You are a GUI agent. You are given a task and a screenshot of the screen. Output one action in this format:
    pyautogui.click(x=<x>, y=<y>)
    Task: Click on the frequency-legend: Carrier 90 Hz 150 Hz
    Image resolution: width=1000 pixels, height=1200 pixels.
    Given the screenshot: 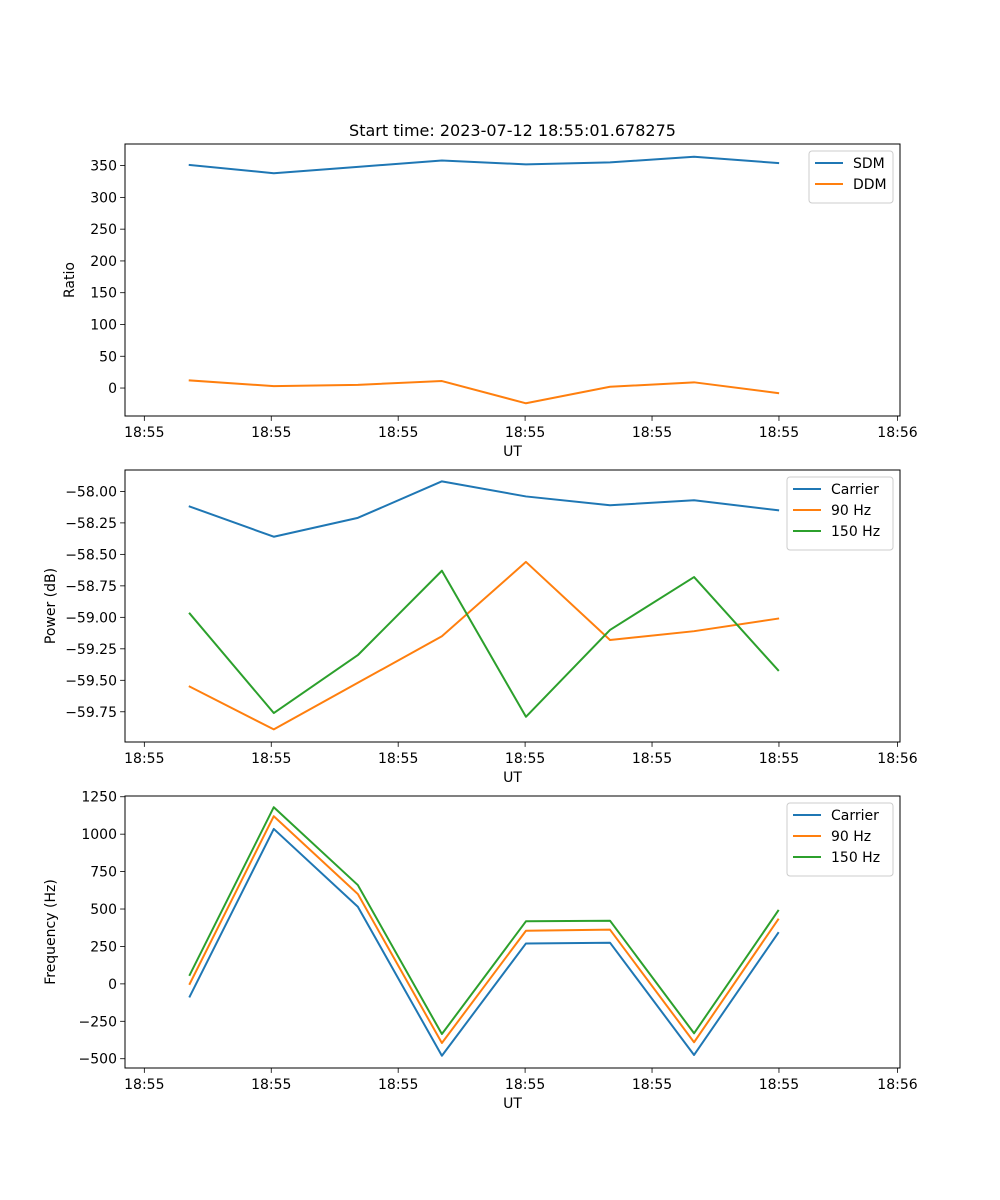 What is the action you would take?
    pyautogui.click(x=840, y=839)
    